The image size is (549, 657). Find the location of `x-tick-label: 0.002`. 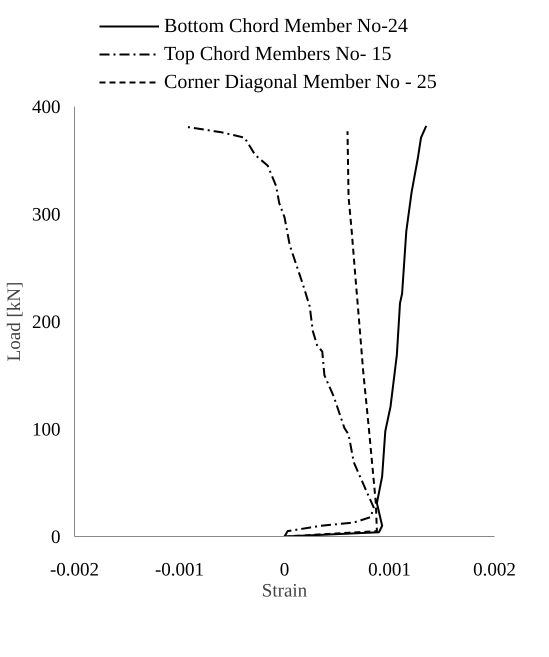

x-tick-label: 0.002 is located at coordinates (494, 570).